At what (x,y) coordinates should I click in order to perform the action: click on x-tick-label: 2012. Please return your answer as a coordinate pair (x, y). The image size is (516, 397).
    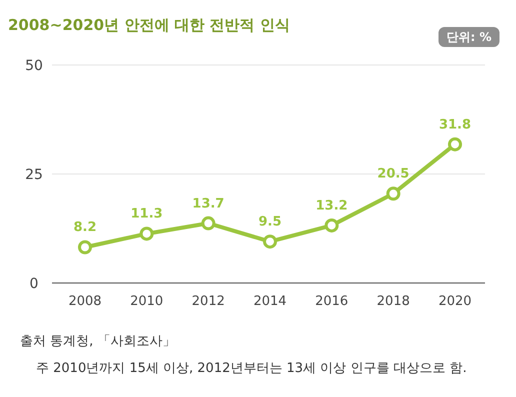
    Looking at the image, I should click on (208, 301).